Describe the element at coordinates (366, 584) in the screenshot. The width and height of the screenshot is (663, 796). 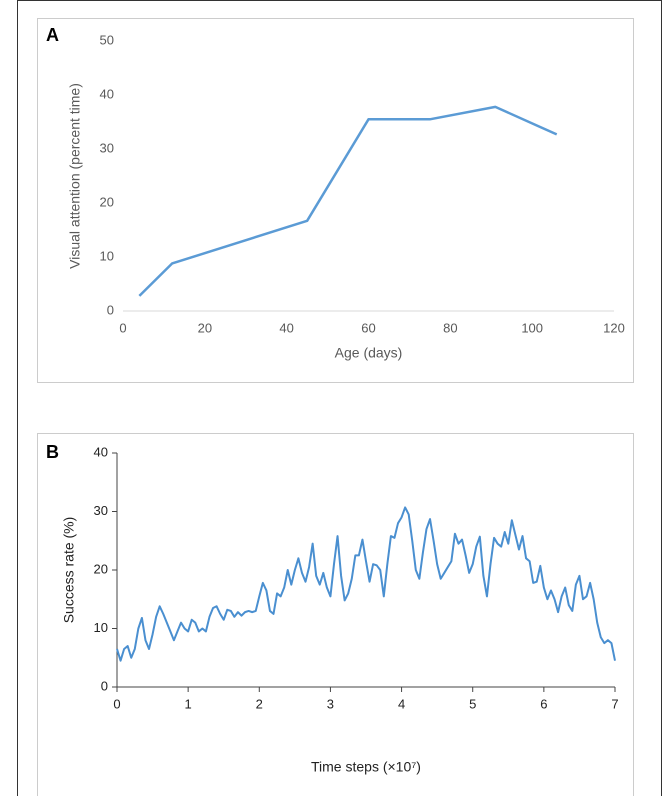
I see `data-line` at that location.